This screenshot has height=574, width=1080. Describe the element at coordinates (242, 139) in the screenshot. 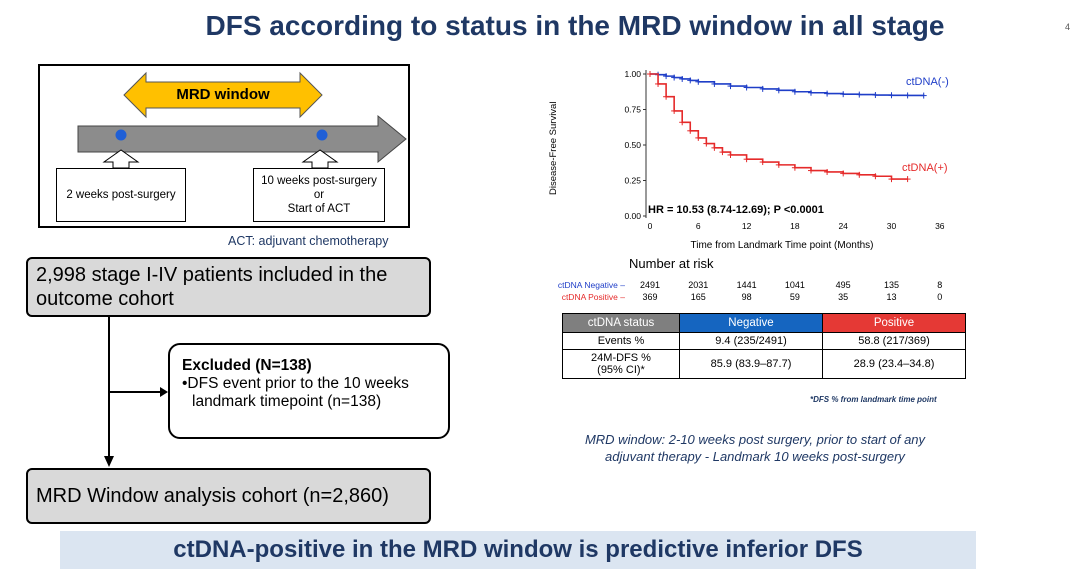

I see `timeline-arrow` at that location.